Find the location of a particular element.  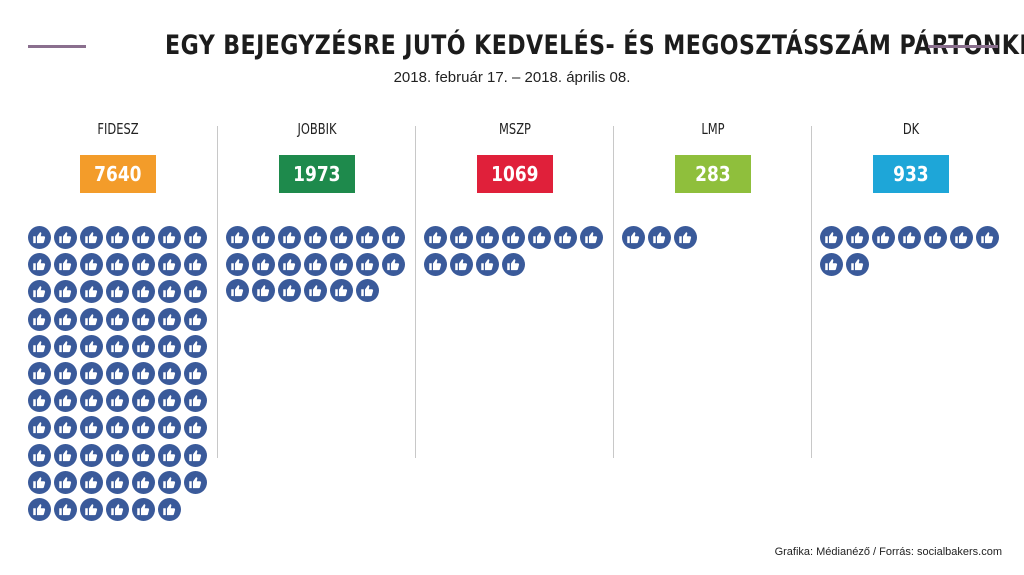

value-label-text: 933 is located at coordinates (911, 174).